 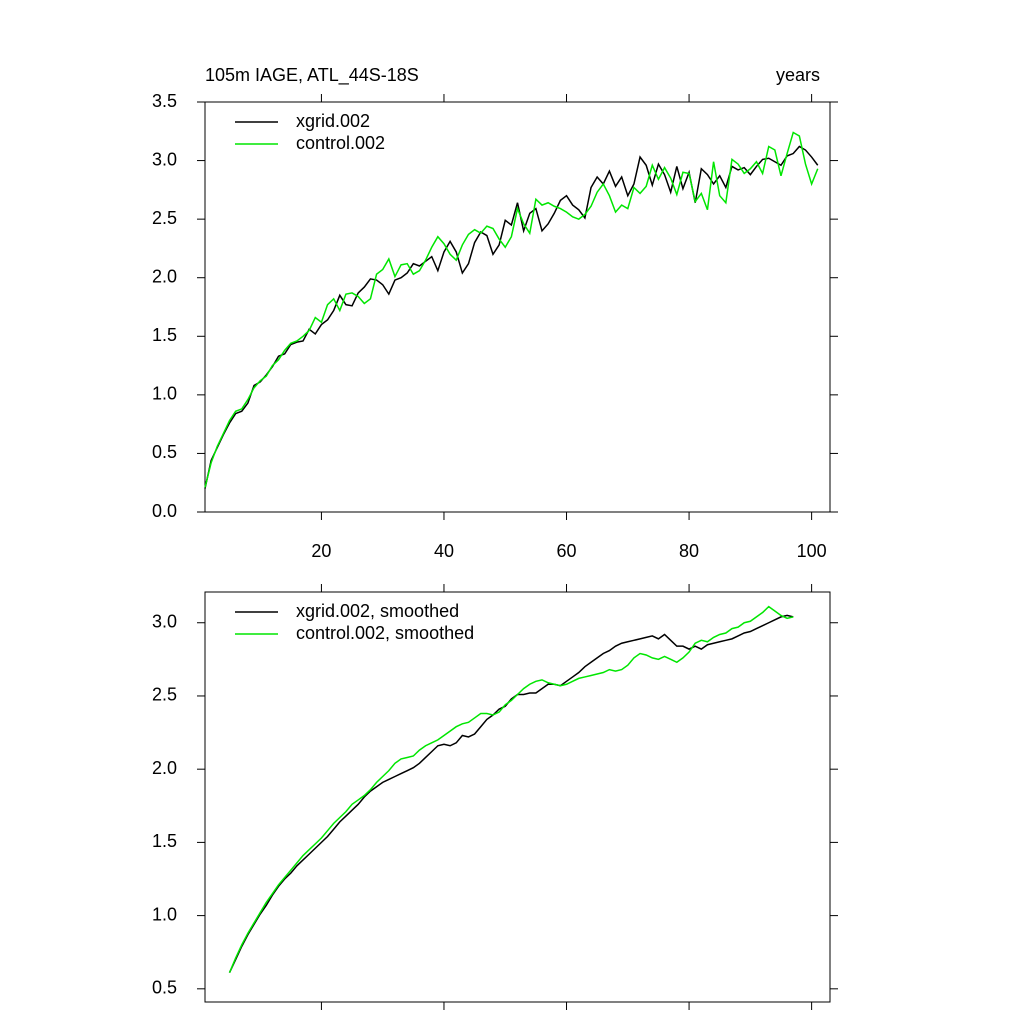 What do you see at coordinates (377, 611) in the screenshot?
I see `legend-label: xgrid.002, smoothed` at bounding box center [377, 611].